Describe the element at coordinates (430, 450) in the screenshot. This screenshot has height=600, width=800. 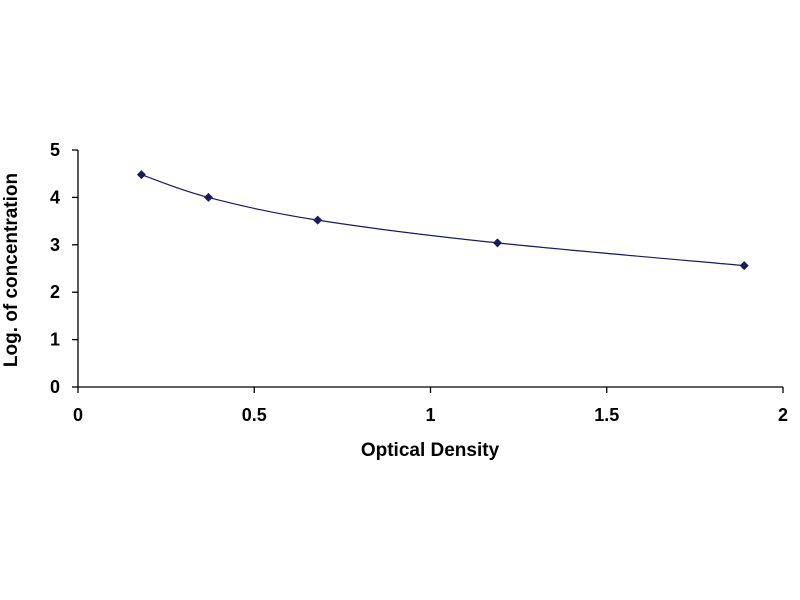
I see `x-axis-title: Optical Density` at that location.